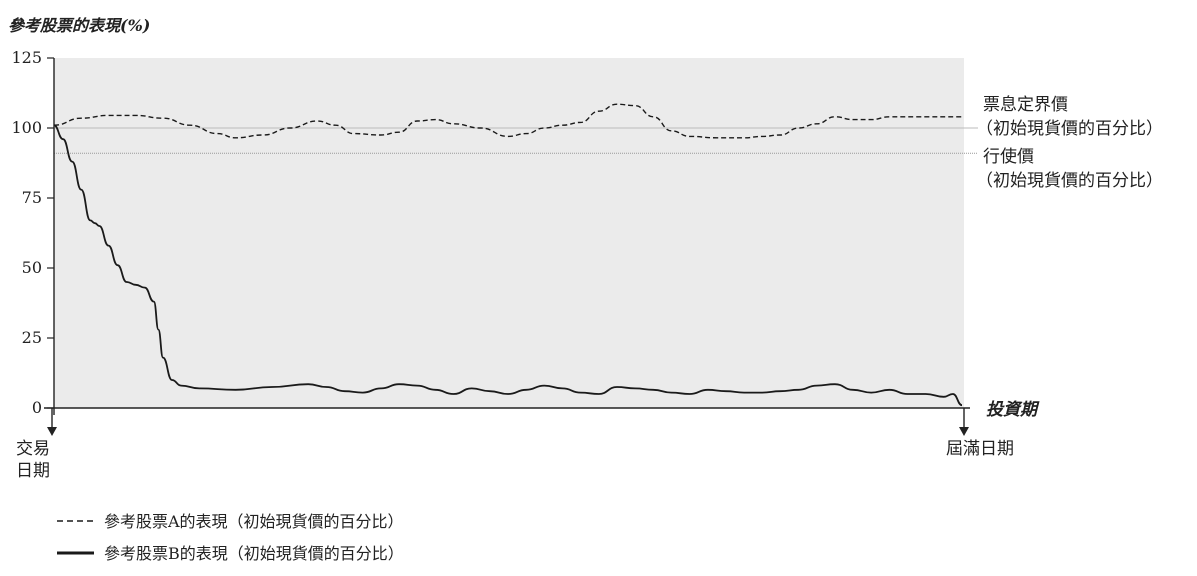 Image resolution: width=1197 pixels, height=576 pixels. I want to click on y-tick-label: 50, so click(32, 267).